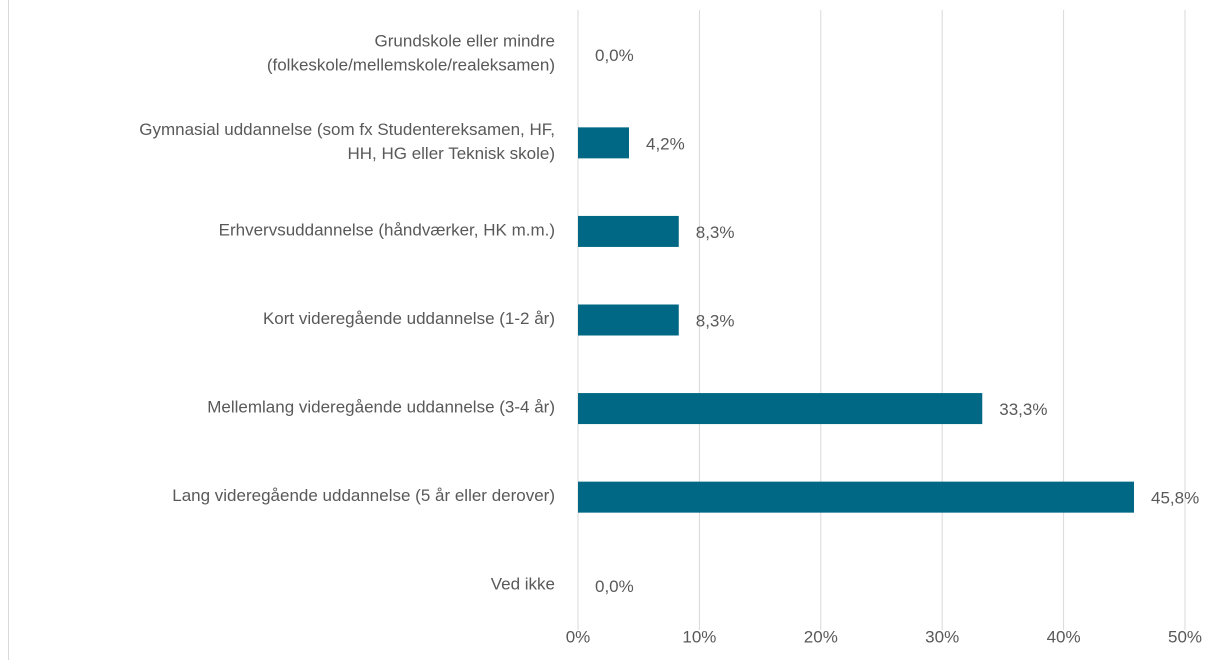 This screenshot has height=665, width=1211. What do you see at coordinates (578, 636) in the screenshot?
I see `x-tick-label: 0%` at bounding box center [578, 636].